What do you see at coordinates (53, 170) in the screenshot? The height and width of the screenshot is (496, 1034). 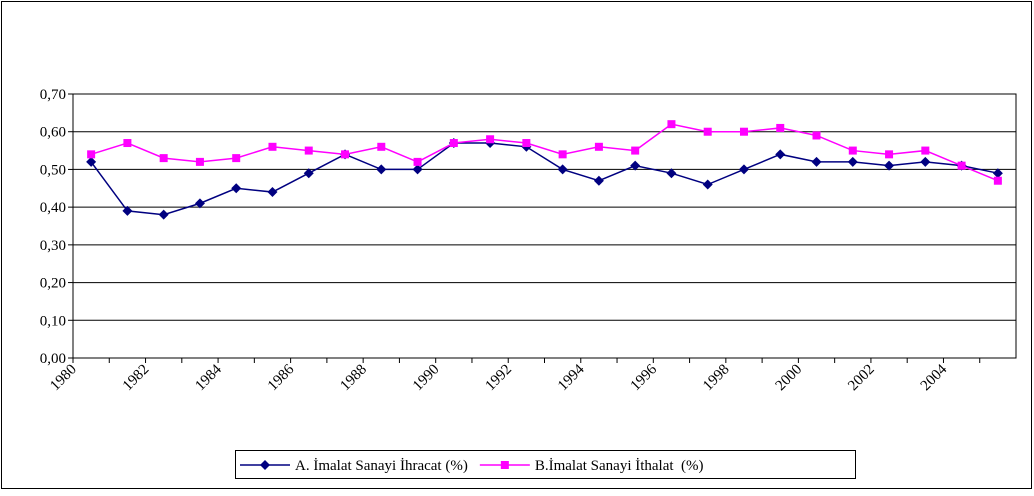 I see `y-tick-label: 0,50` at bounding box center [53, 170].